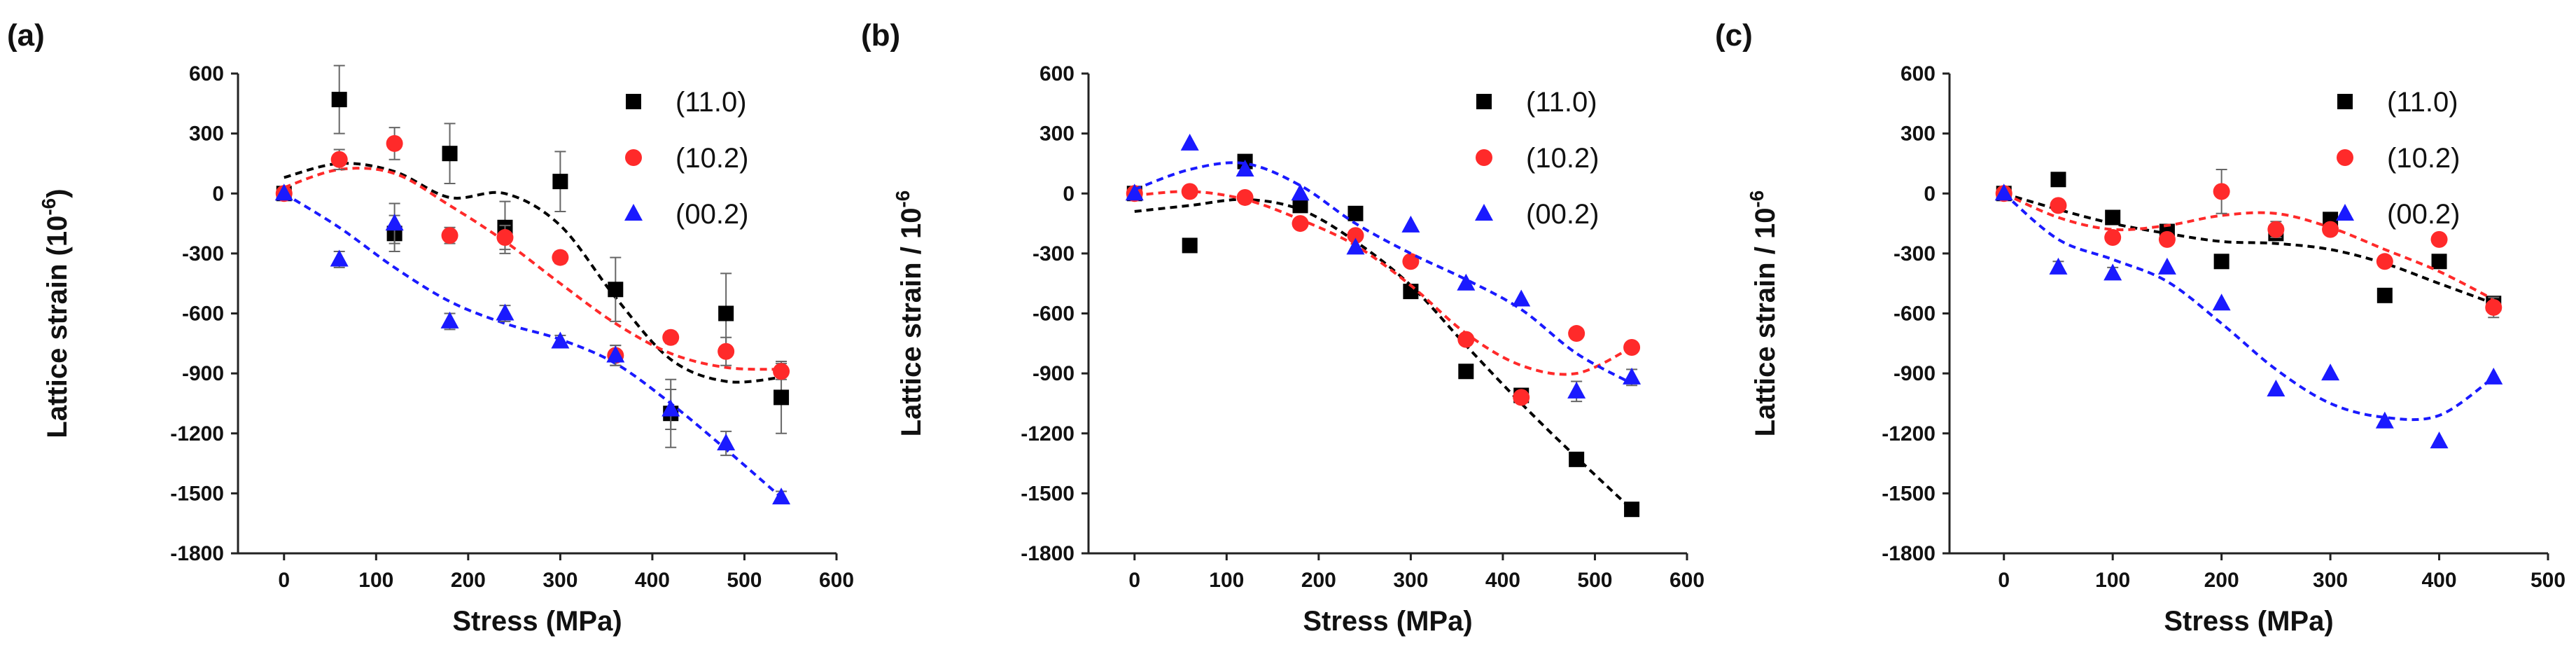 Image resolution: width=2576 pixels, height=657 pixels. I want to click on series-square, so click(533, 256).